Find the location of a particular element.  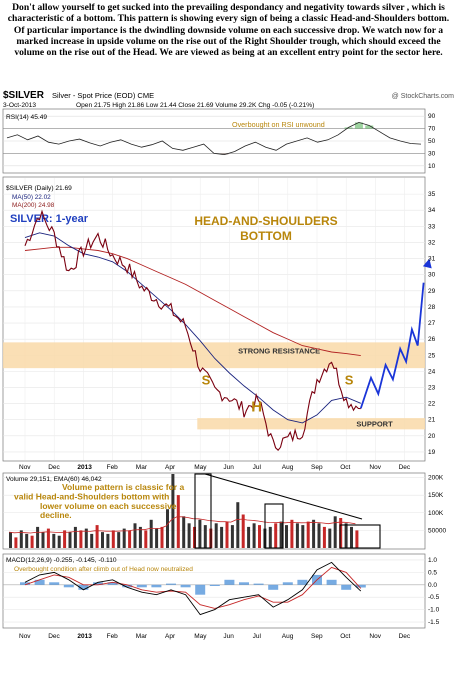

support-band is located at coordinates (311, 424).